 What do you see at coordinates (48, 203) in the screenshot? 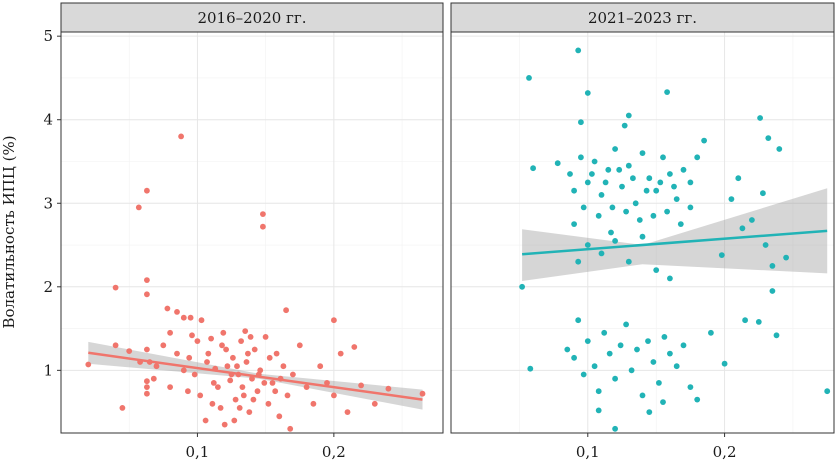
I see `y-tick-label: 3` at bounding box center [48, 203].